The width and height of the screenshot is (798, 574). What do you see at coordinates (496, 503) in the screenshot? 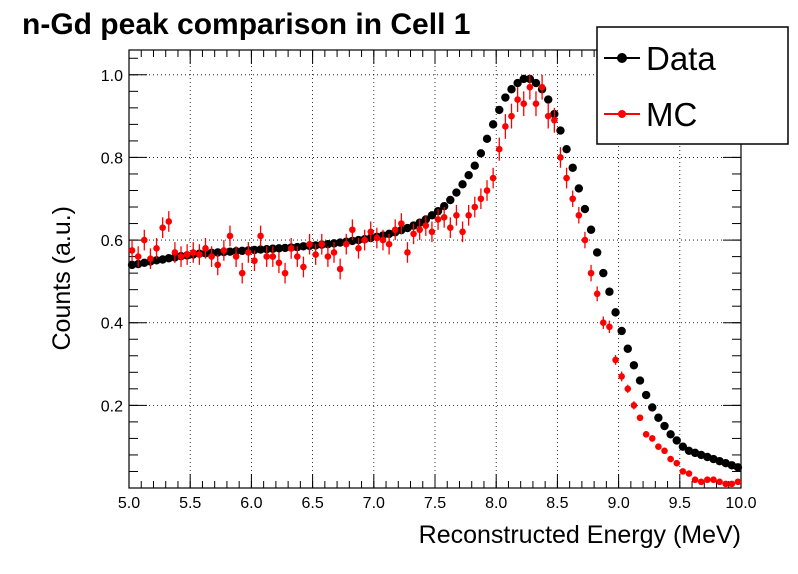
I see `x-tick-label: 8.0` at bounding box center [496, 503].